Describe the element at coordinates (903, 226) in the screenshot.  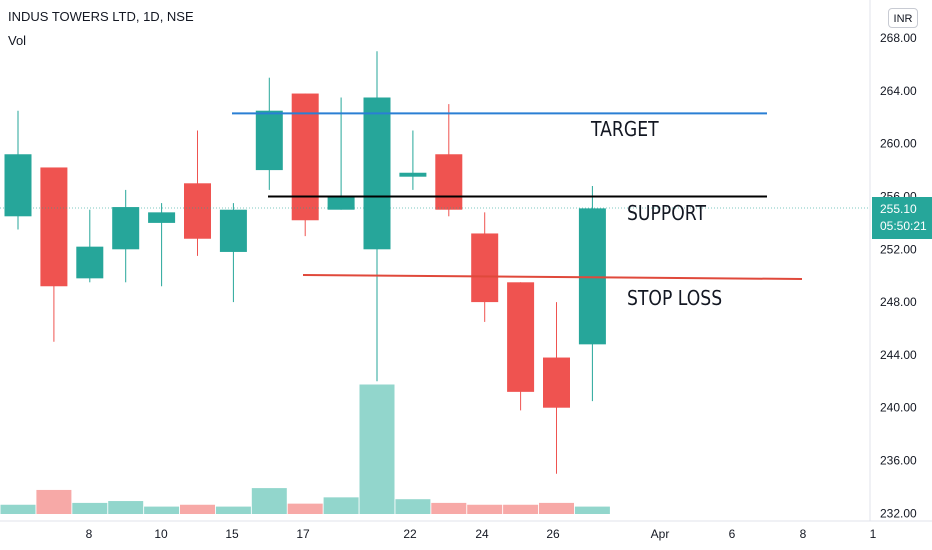
I see `bar-countdown: 05:50:21` at that location.